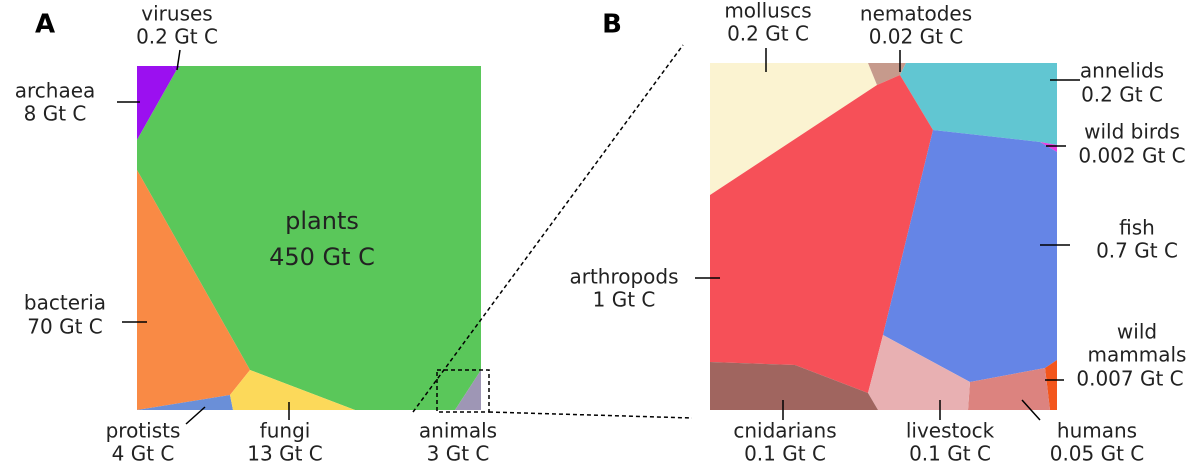 This screenshot has height=464, width=1200. What do you see at coordinates (1122, 71) in the screenshot?
I see `cell-name: annelids` at bounding box center [1122, 71].